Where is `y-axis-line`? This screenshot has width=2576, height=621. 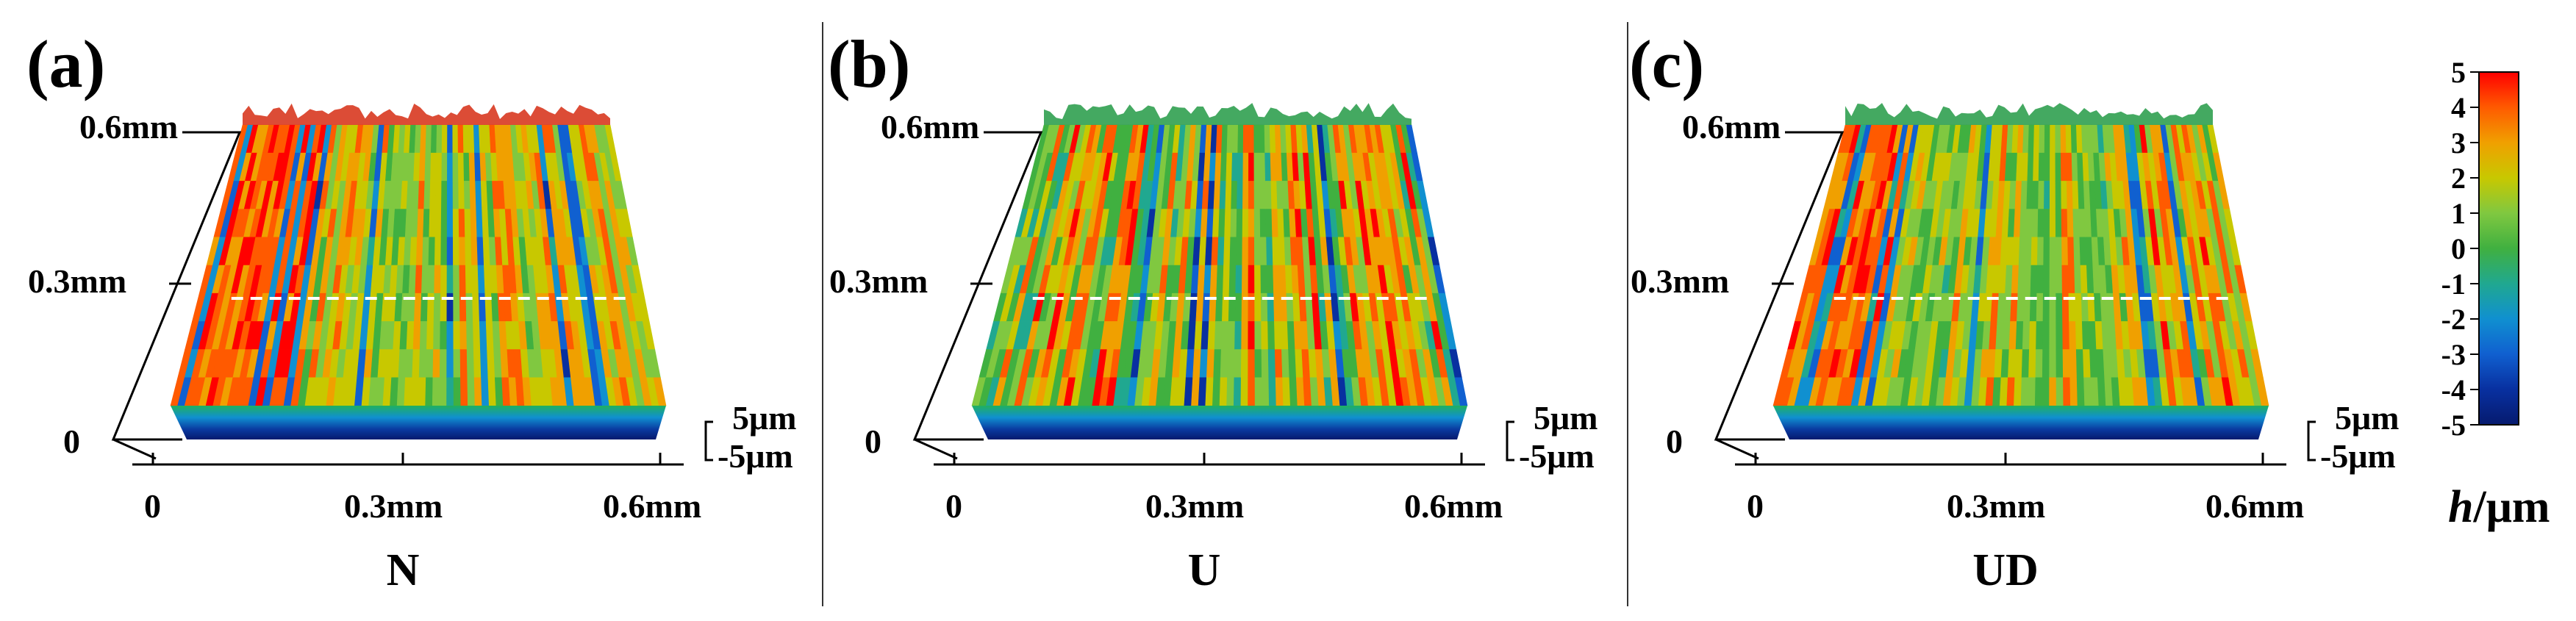
y-axis-line is located at coordinates (977, 286).